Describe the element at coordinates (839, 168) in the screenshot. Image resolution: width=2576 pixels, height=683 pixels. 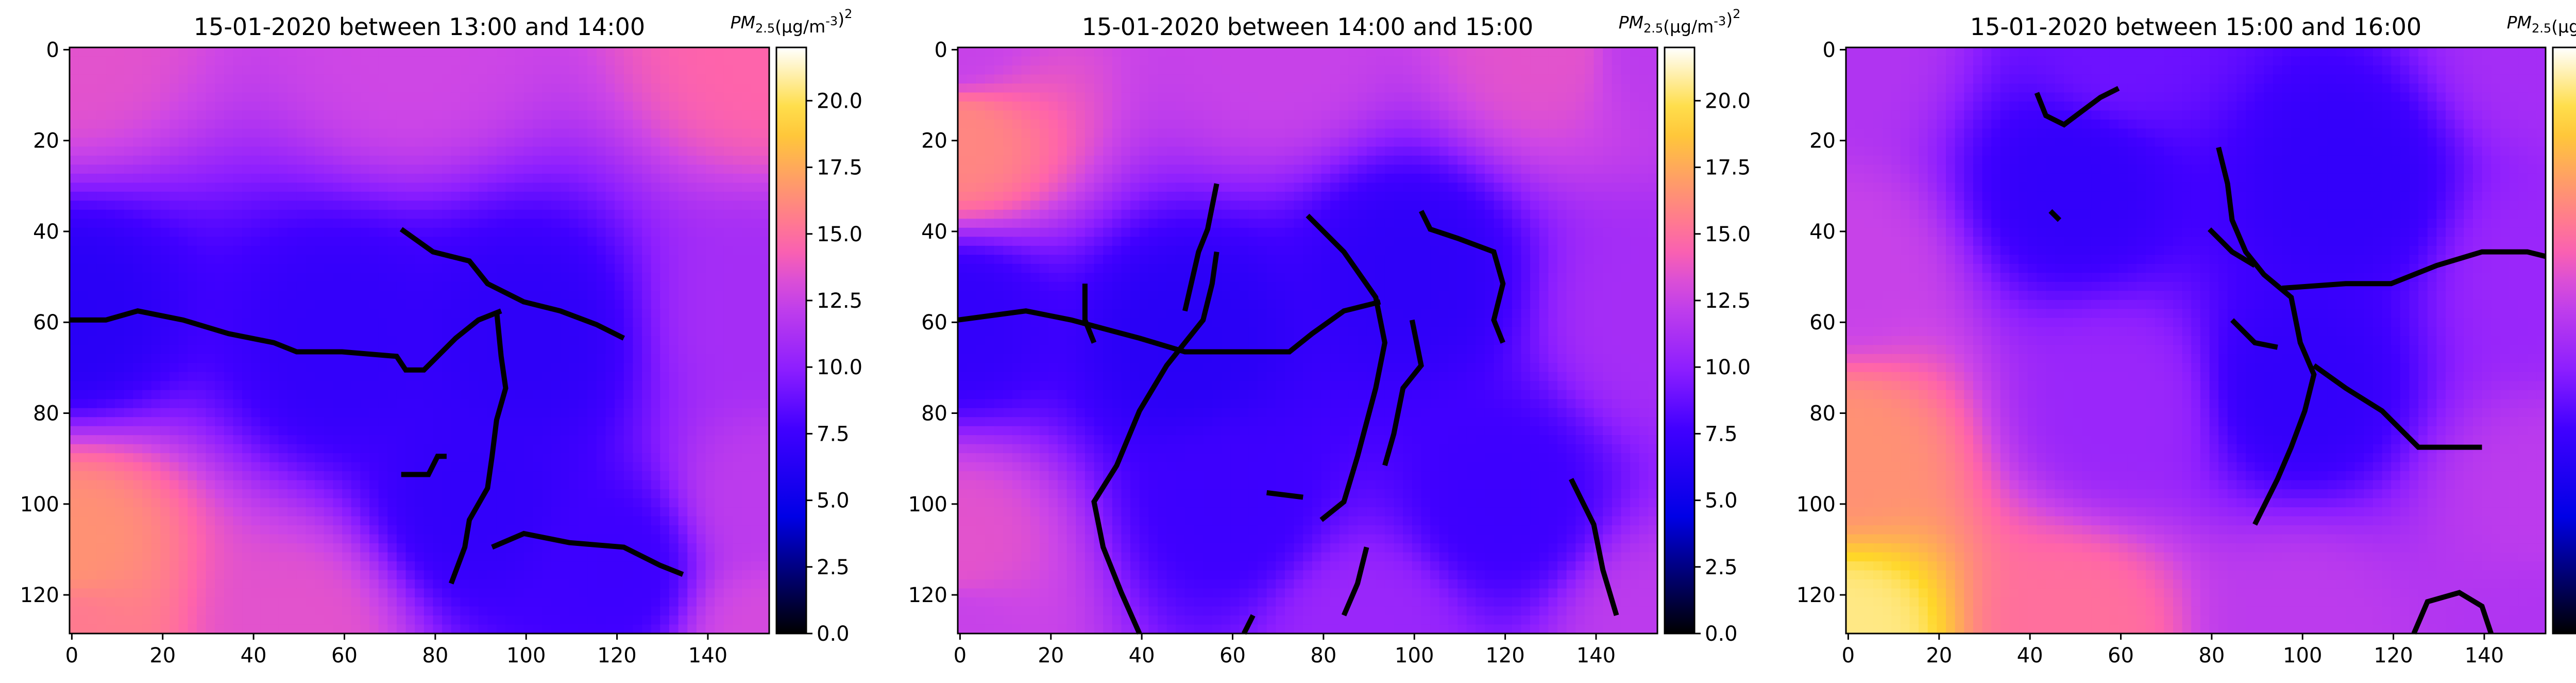
I see `colorbar-tick-label: 17.5` at that location.